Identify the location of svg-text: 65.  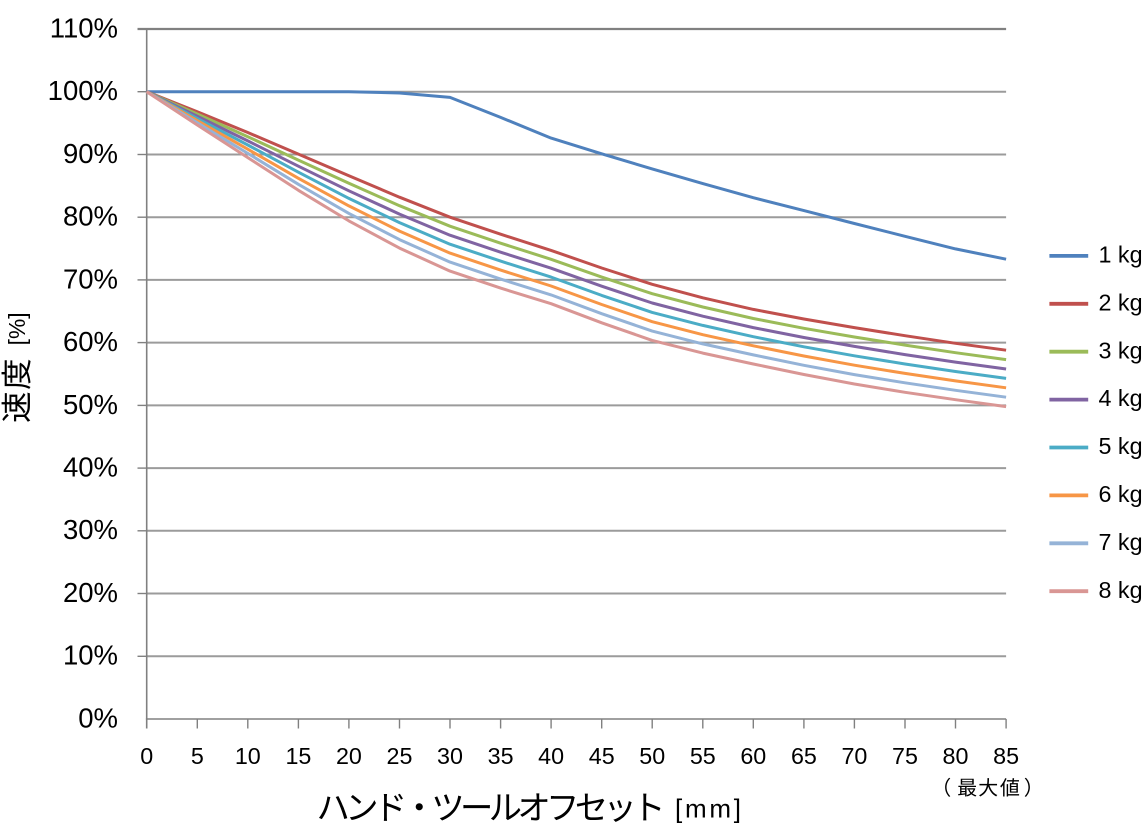
(804, 756).